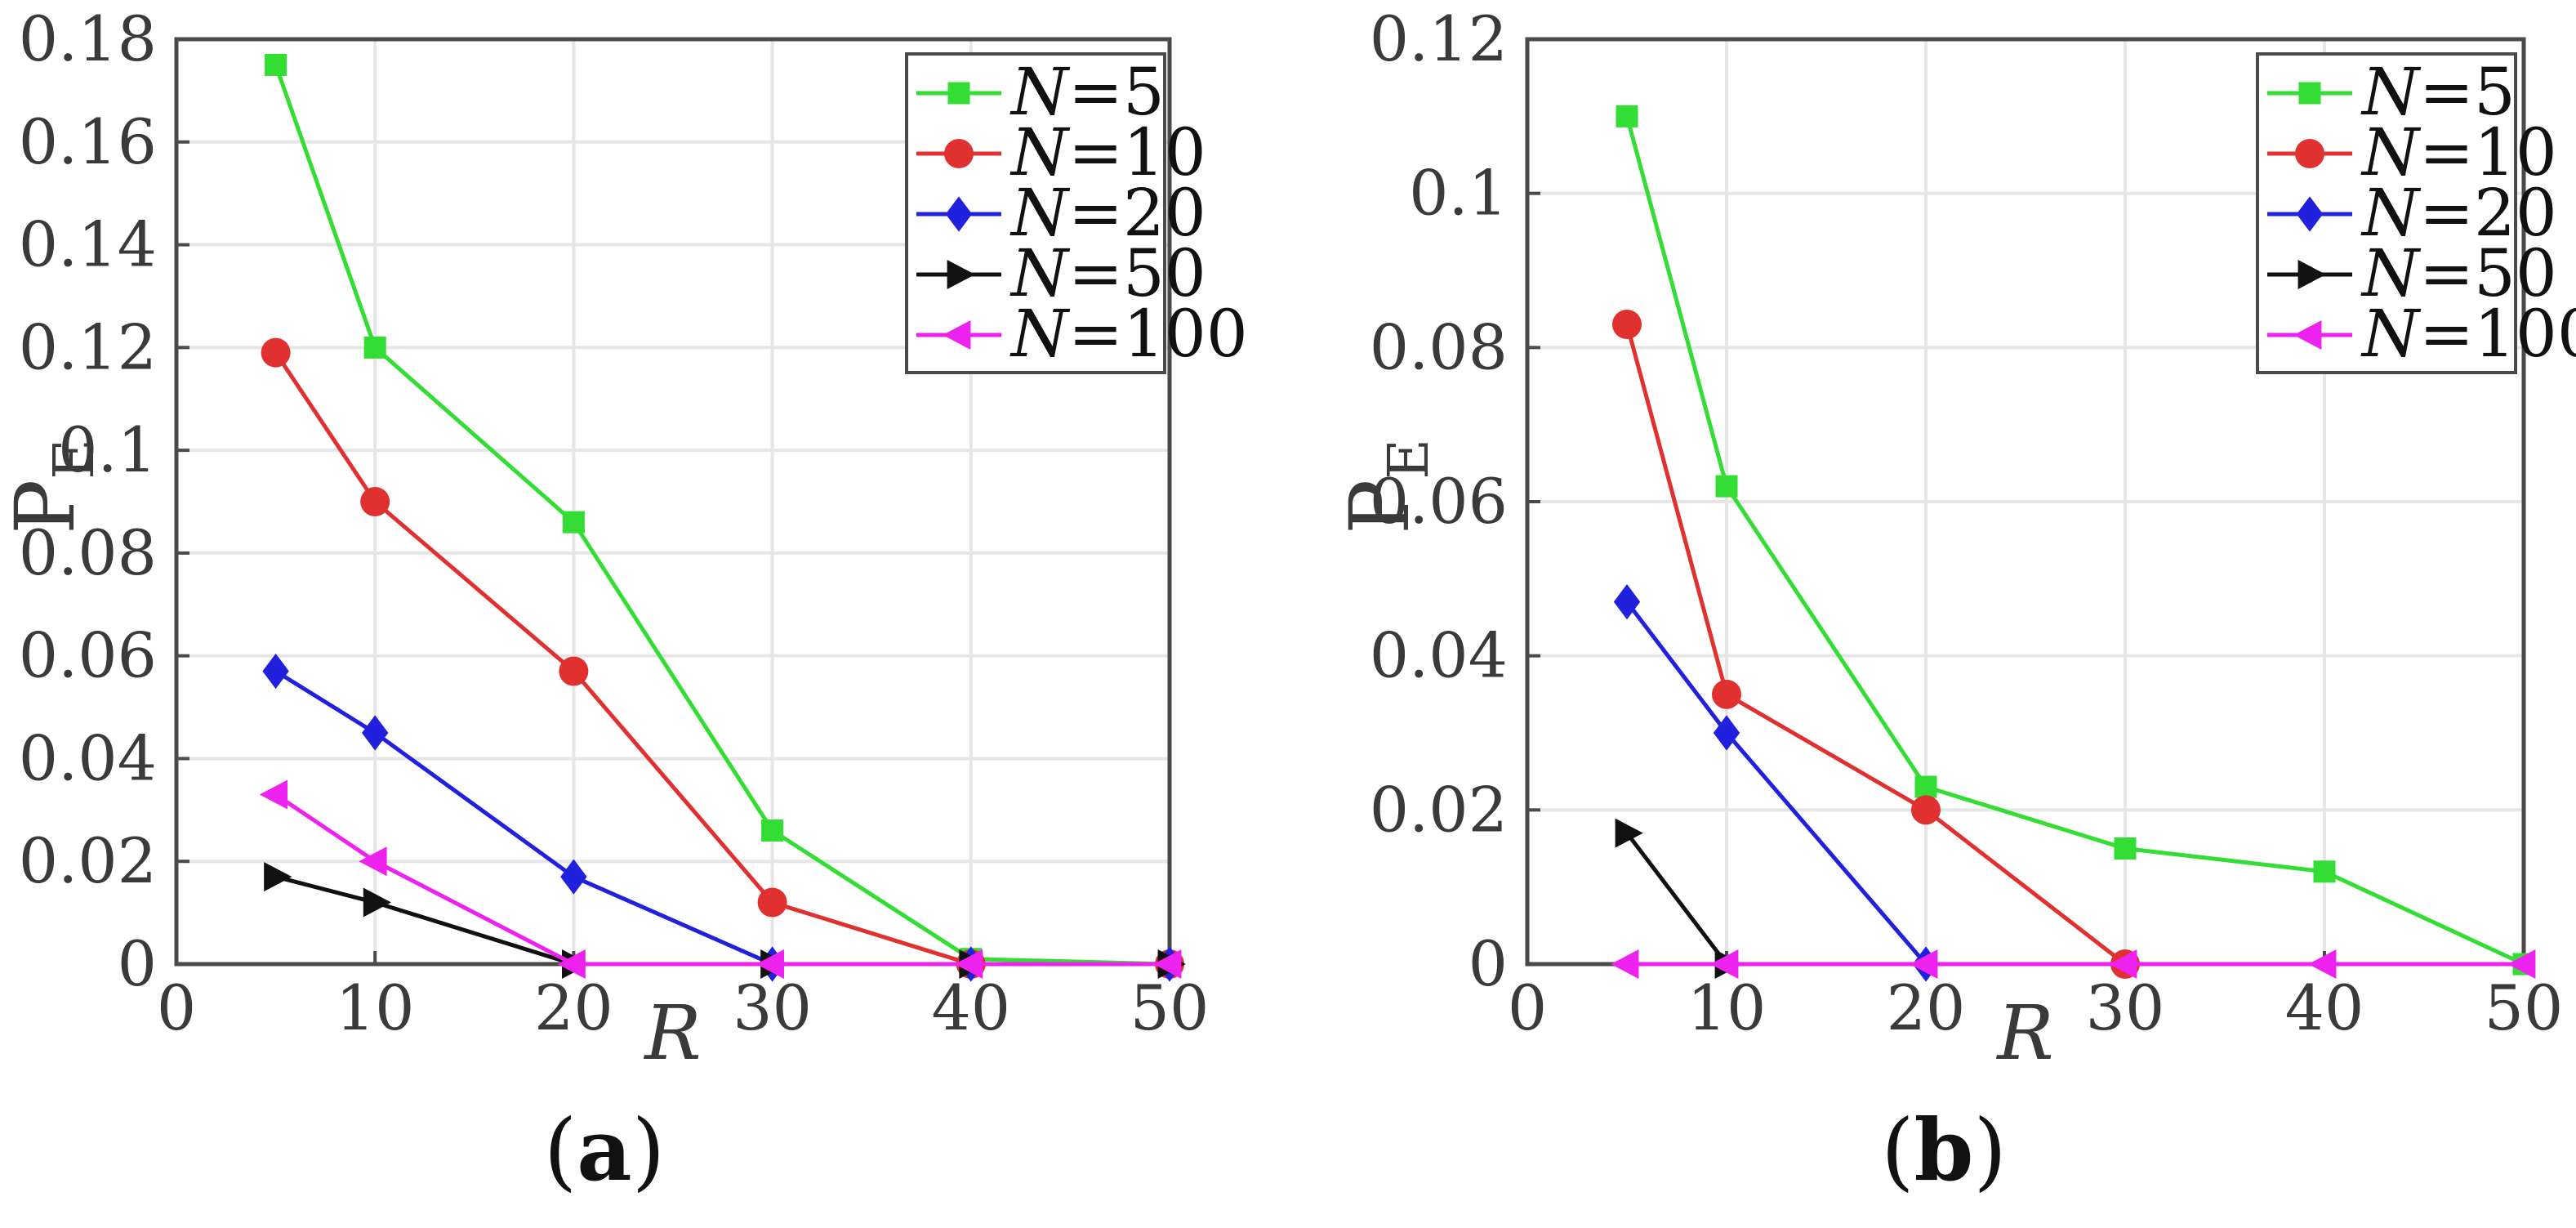 The image size is (2576, 1228). Describe the element at coordinates (88, 244) in the screenshot. I see `y-tick-label: 0.14` at that location.